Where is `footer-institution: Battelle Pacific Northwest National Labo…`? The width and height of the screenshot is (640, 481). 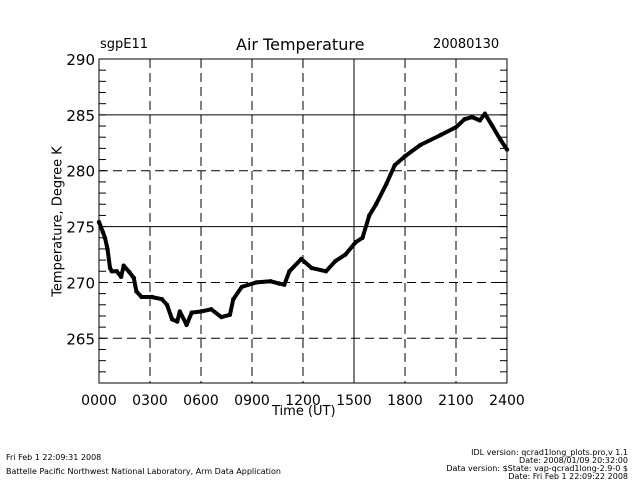
footer-institution: Battelle Pacific Northwest National Labo… is located at coordinates (143, 471).